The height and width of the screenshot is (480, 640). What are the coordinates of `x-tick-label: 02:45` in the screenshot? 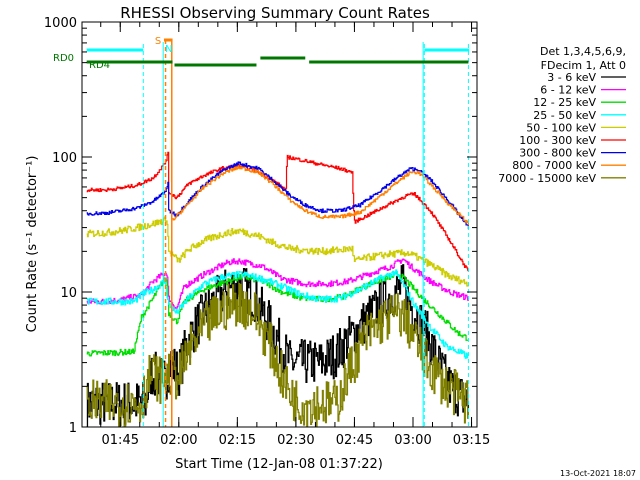 It's located at (354, 440).